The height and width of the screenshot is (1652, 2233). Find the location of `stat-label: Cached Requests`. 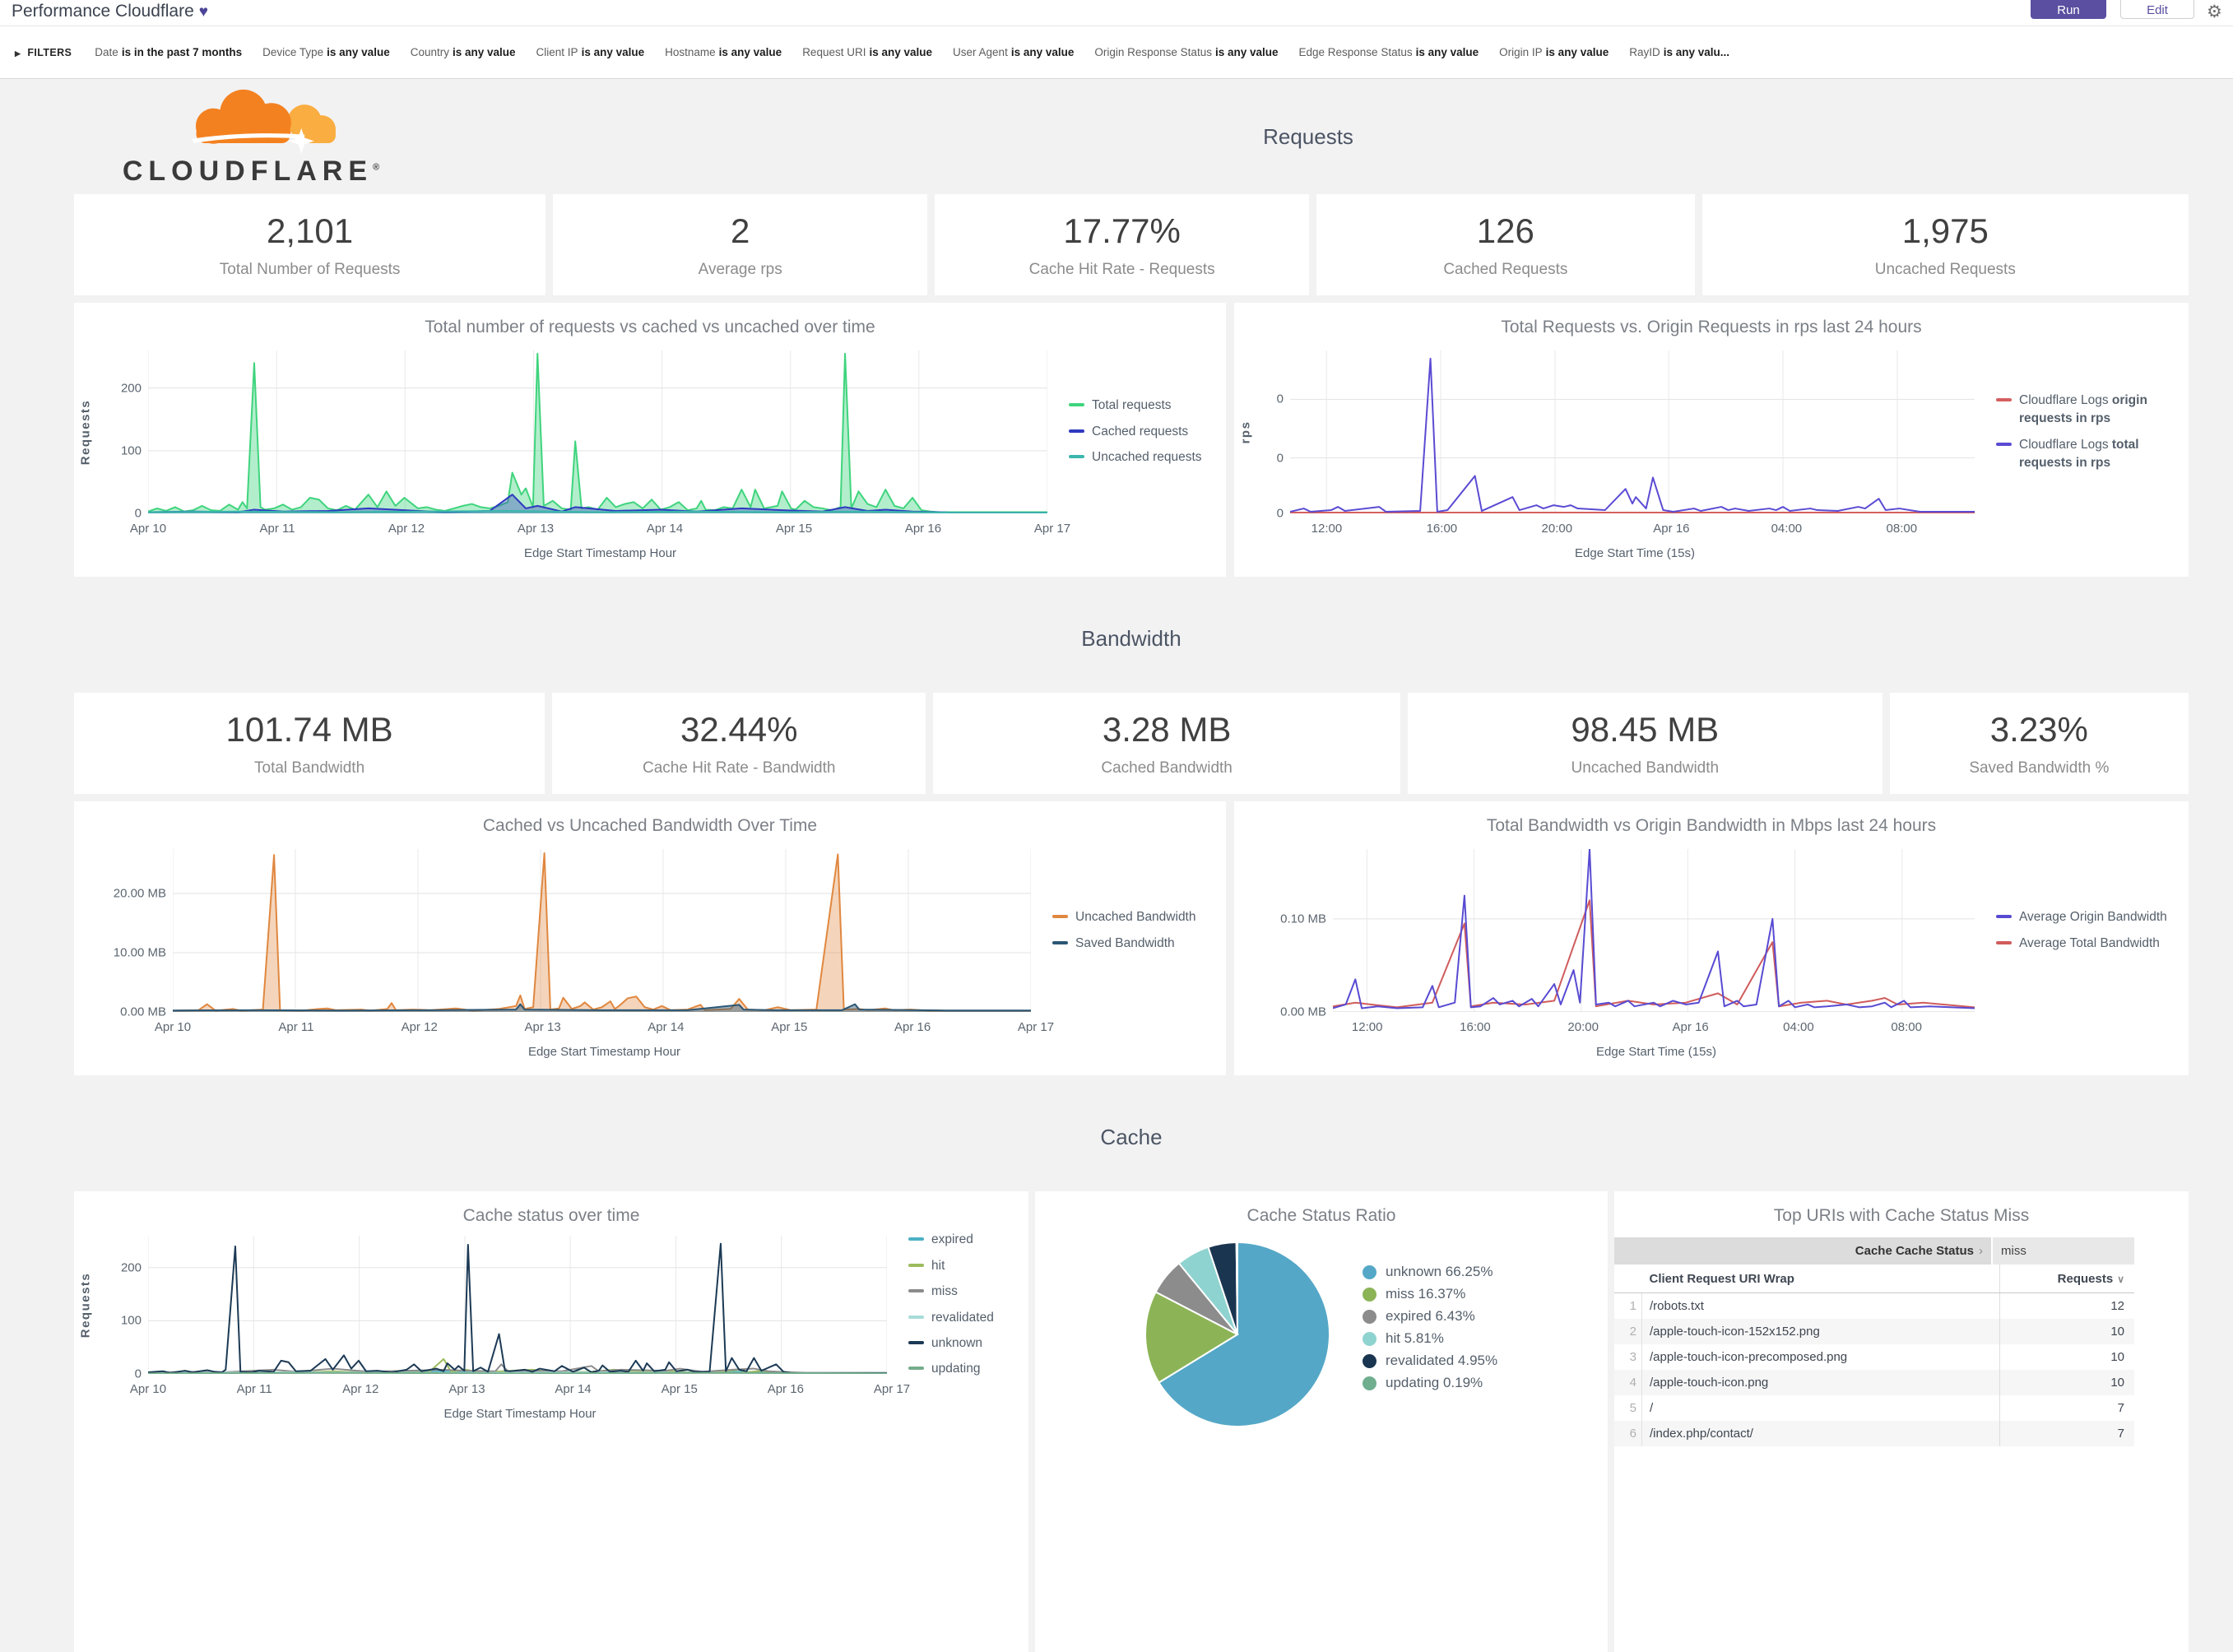

stat-label: Cached Requests is located at coordinates (1505, 269).